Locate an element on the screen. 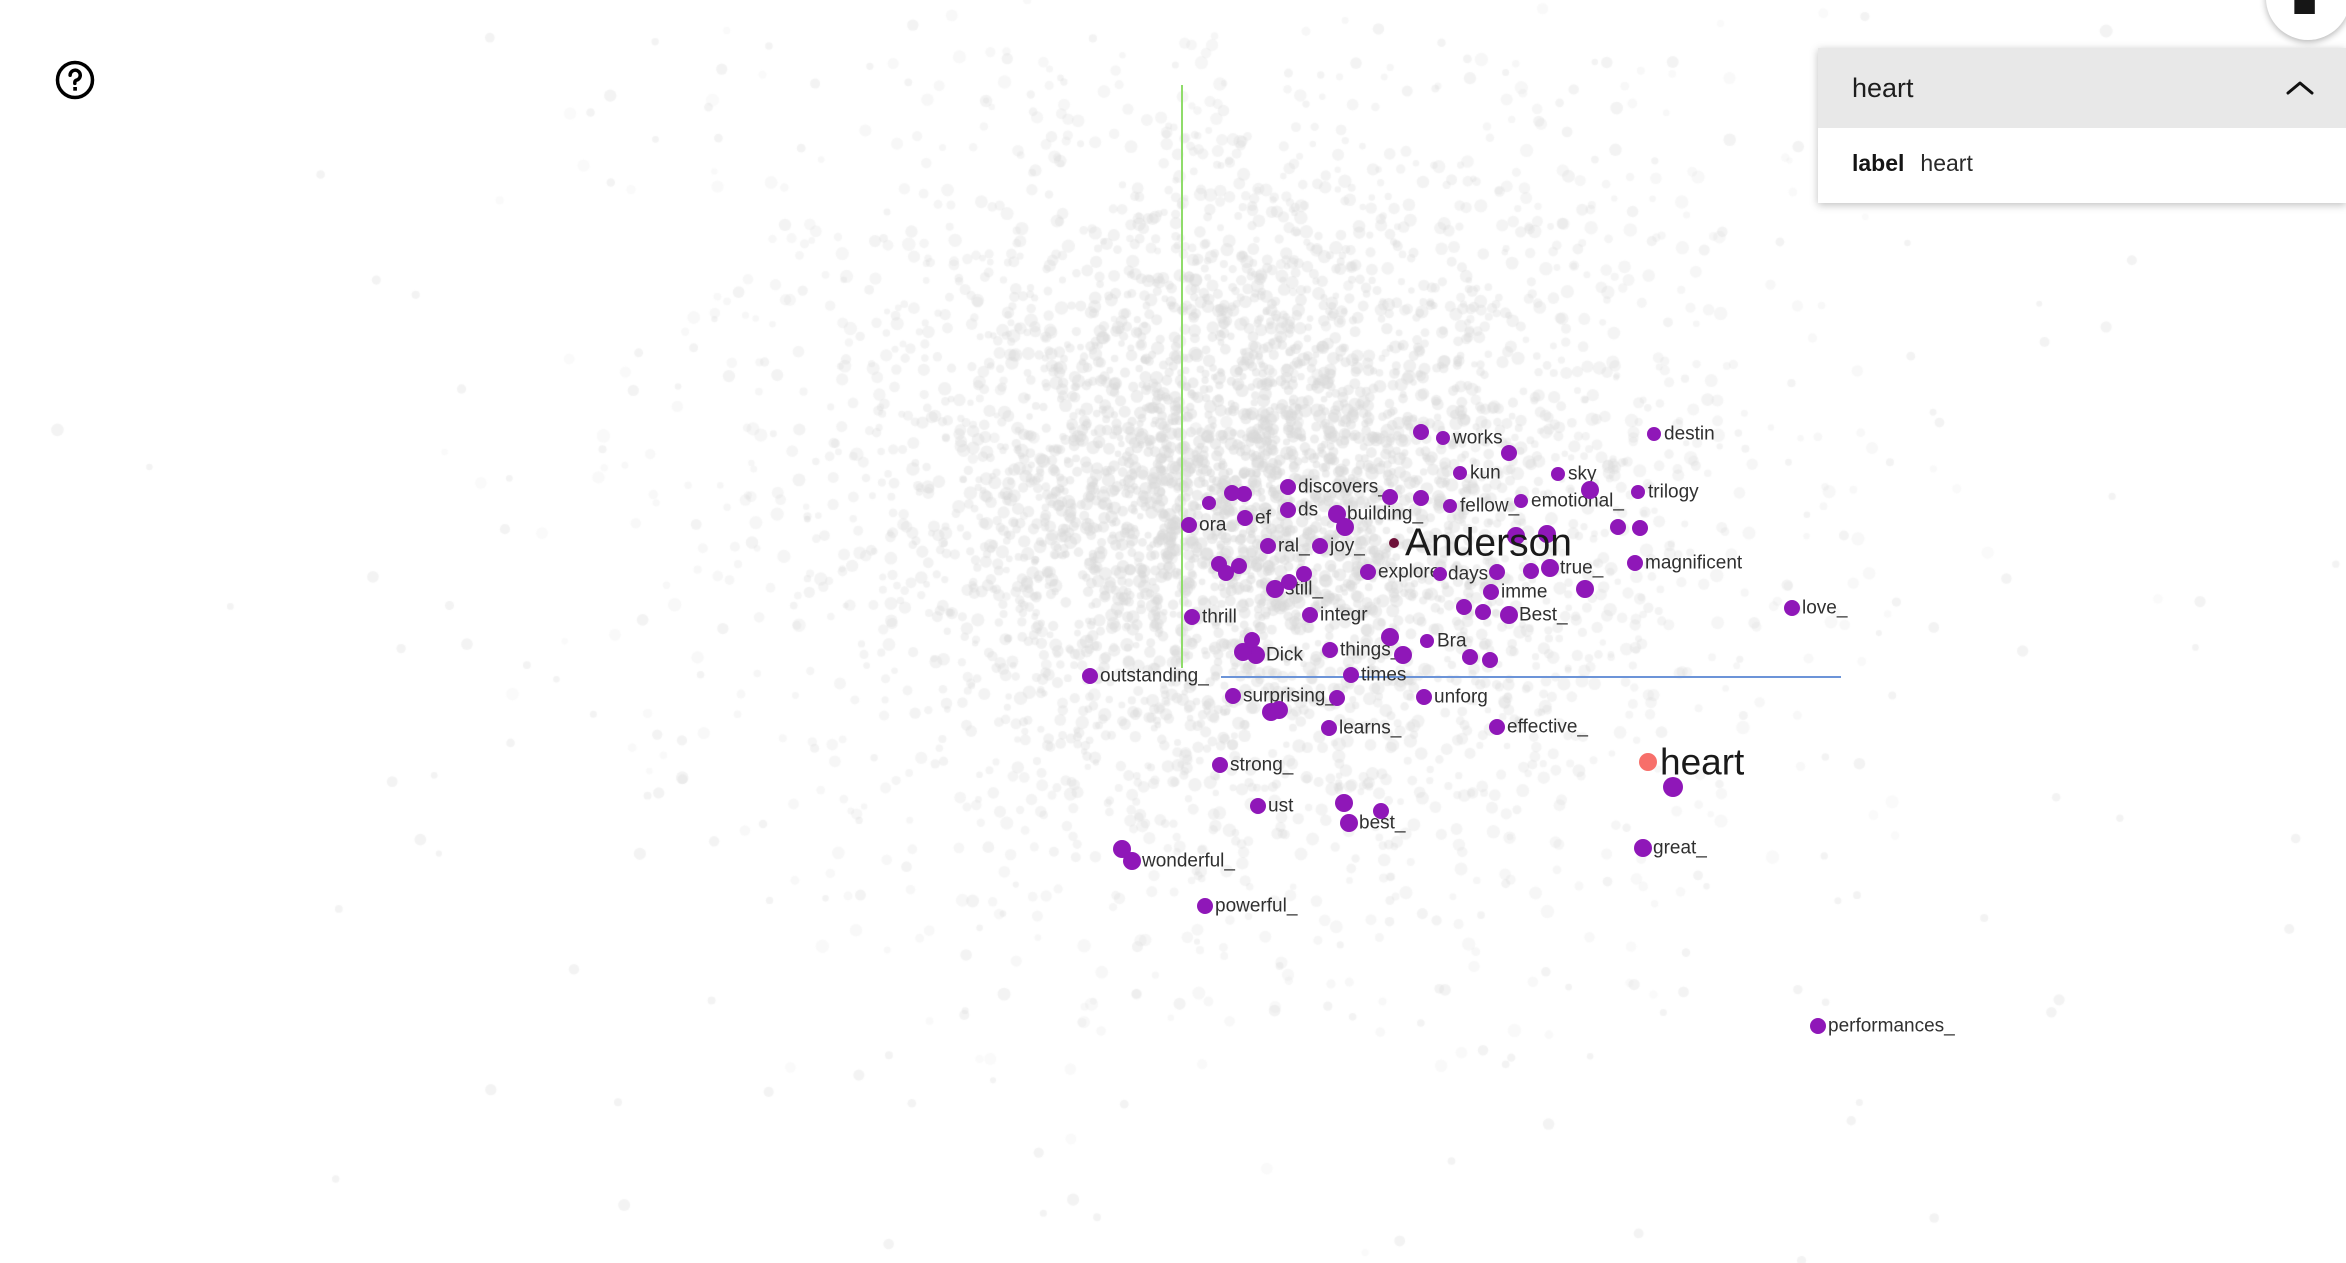 This screenshot has width=2346, height=1263. selection-info-panel: heart label heart is located at coordinates (2082, 125).